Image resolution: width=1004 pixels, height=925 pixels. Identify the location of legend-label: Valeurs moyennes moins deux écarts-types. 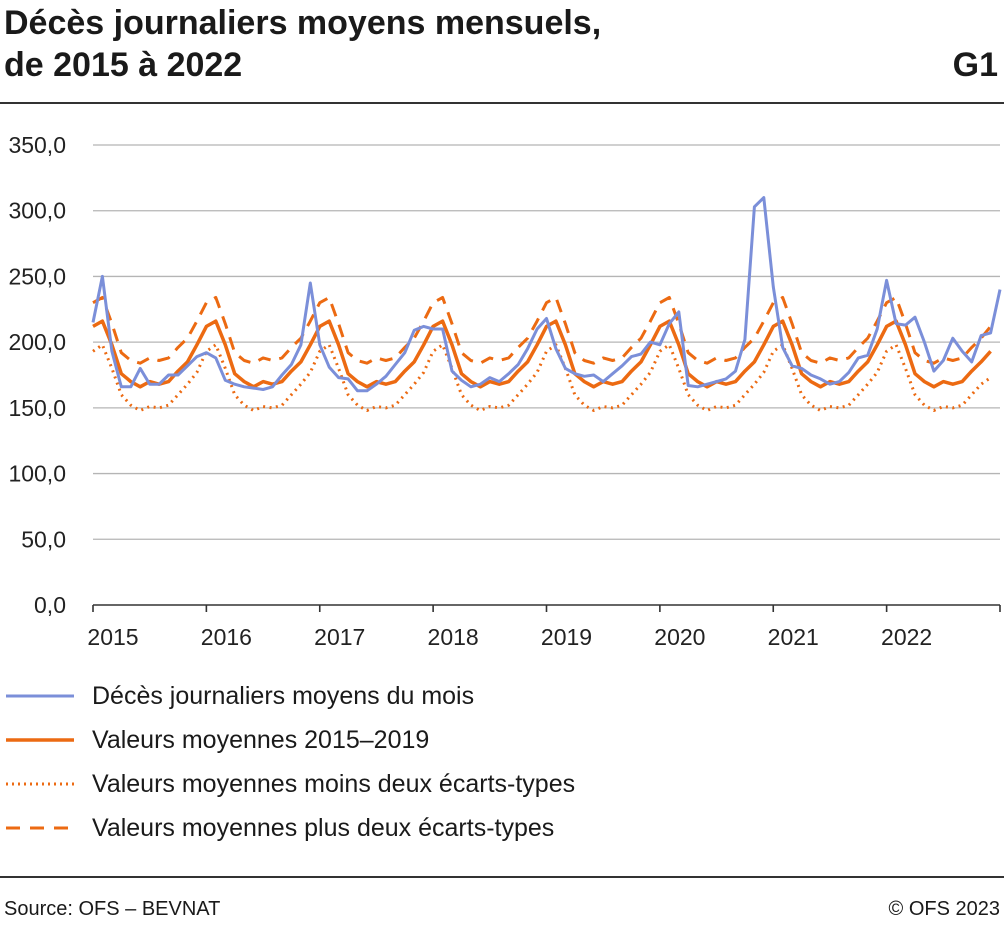
(334, 783).